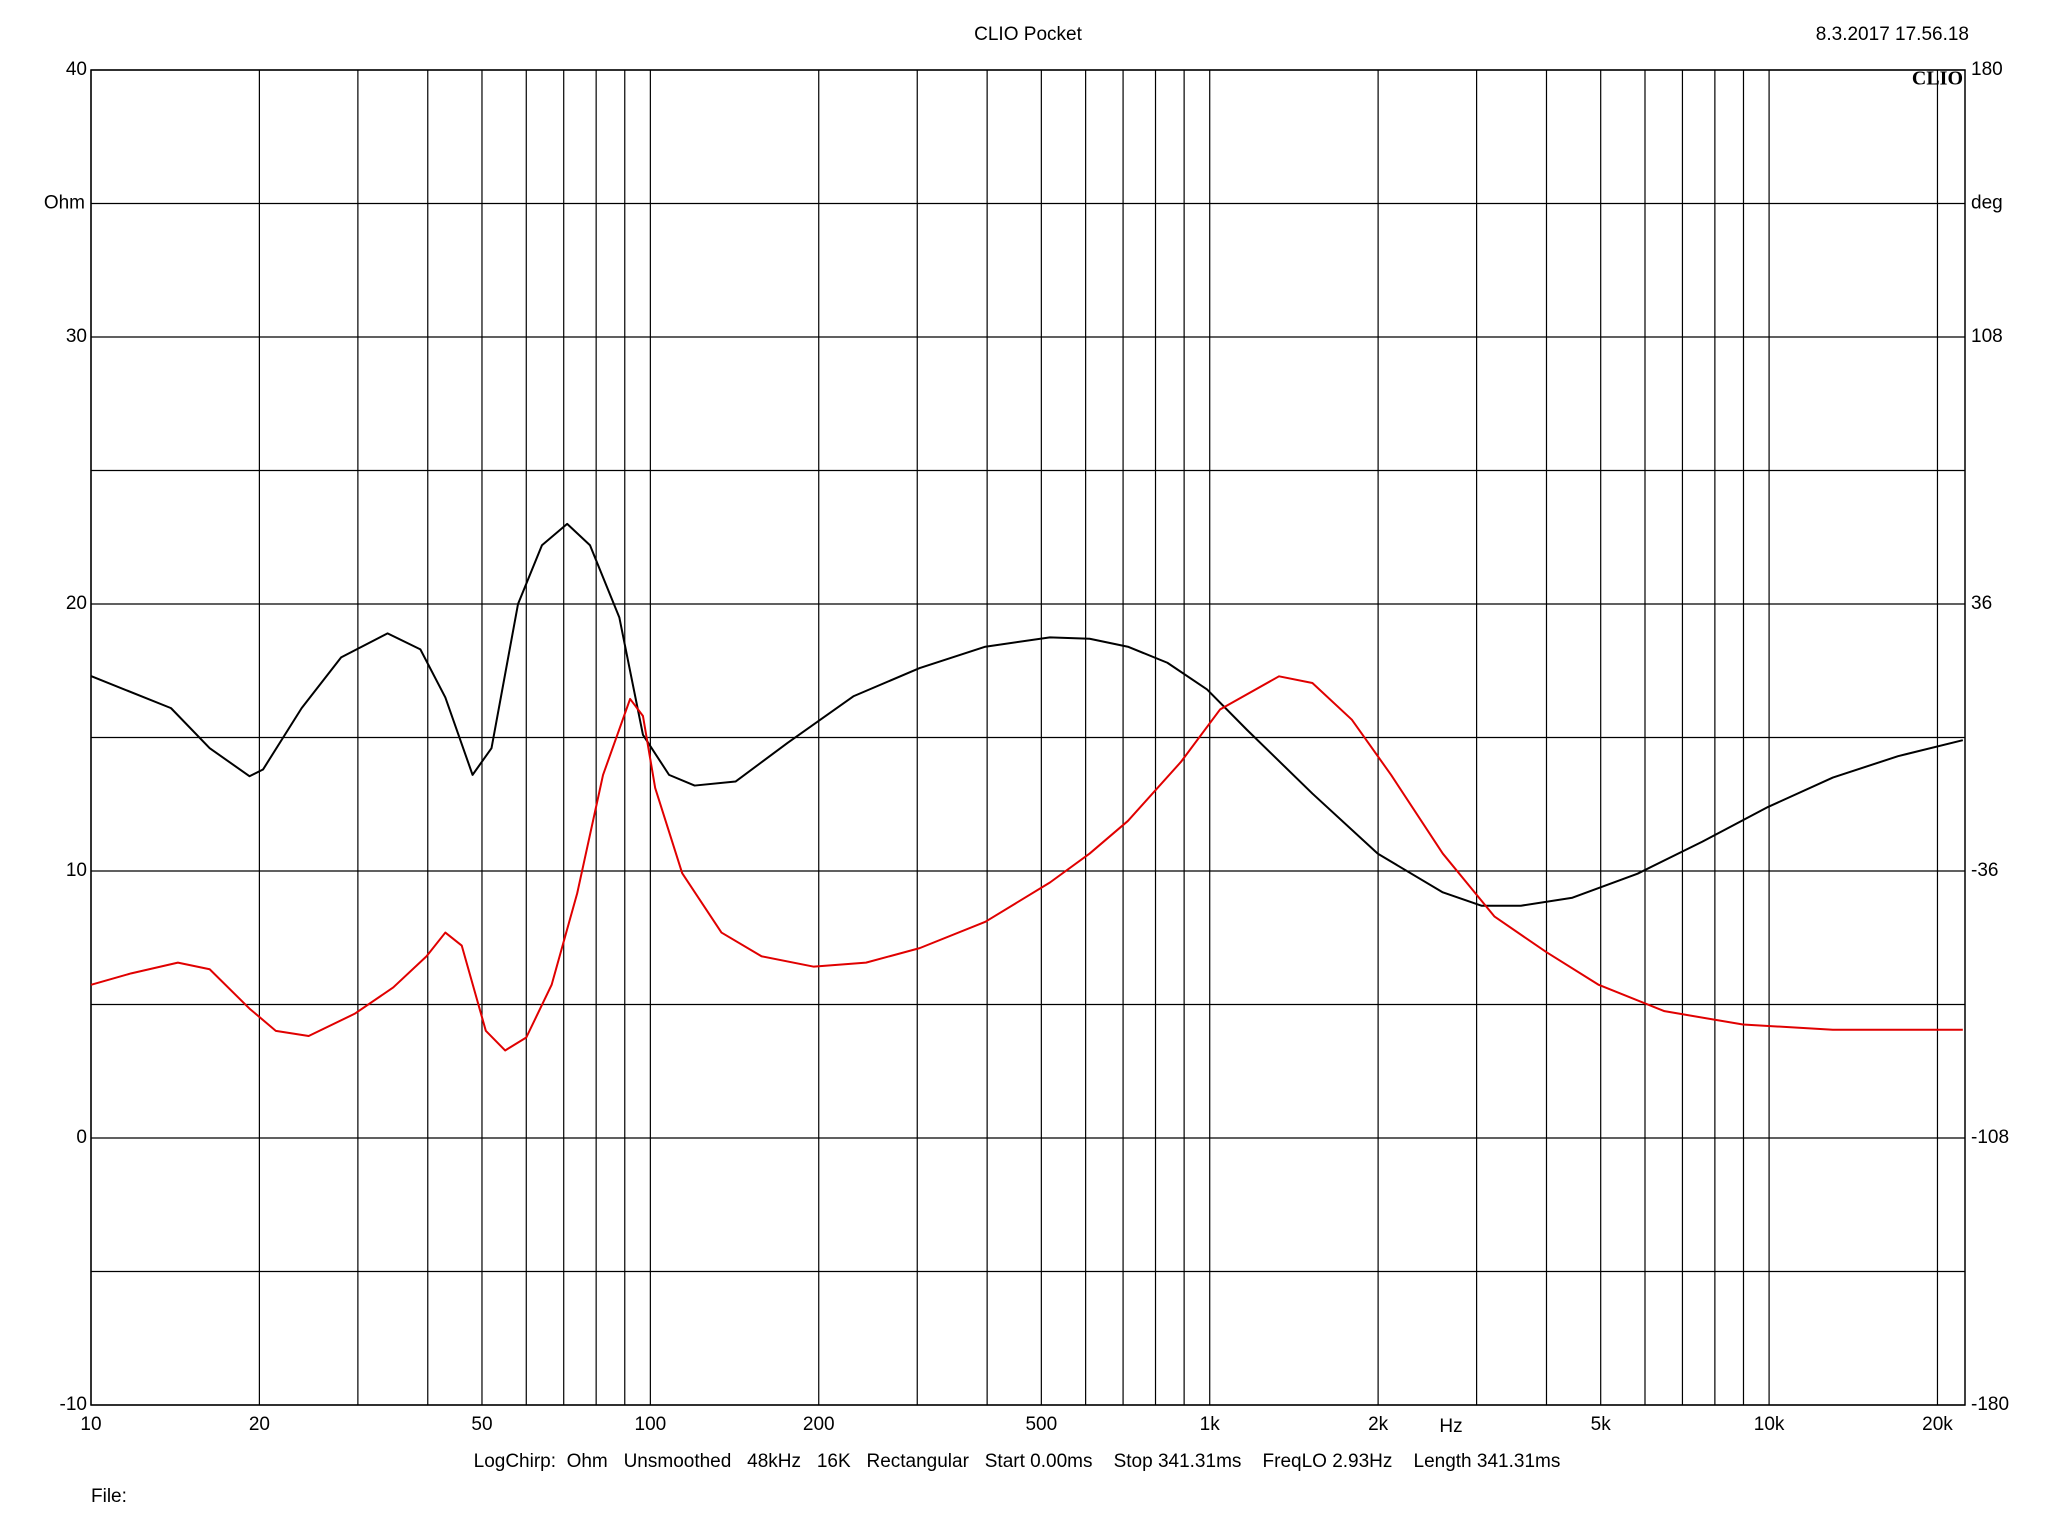 The image size is (2048, 1536). I want to click on x-axis-label: Hz, so click(1450, 1426).